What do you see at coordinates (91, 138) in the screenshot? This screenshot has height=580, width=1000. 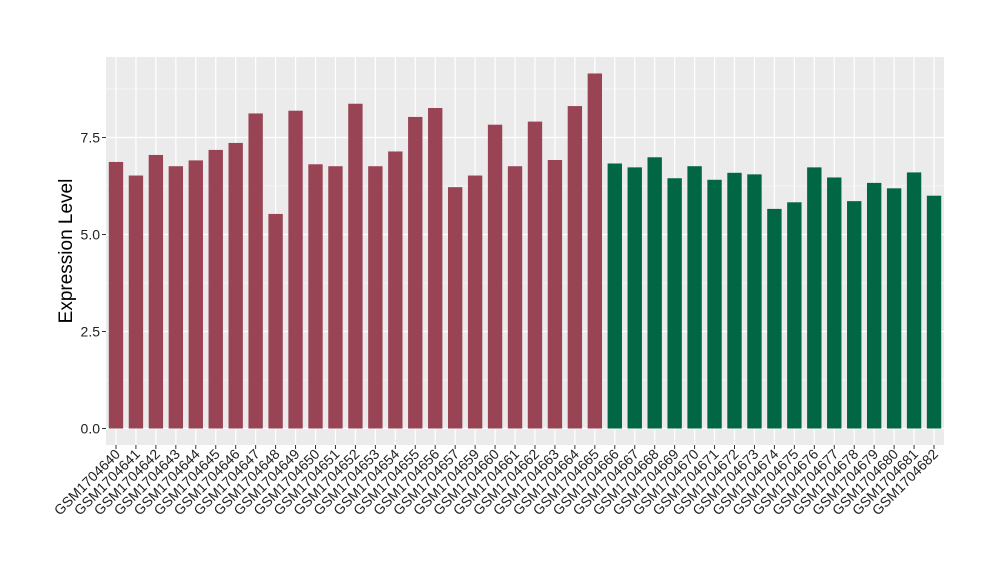 I see `y-tick-label: 7.5` at bounding box center [91, 138].